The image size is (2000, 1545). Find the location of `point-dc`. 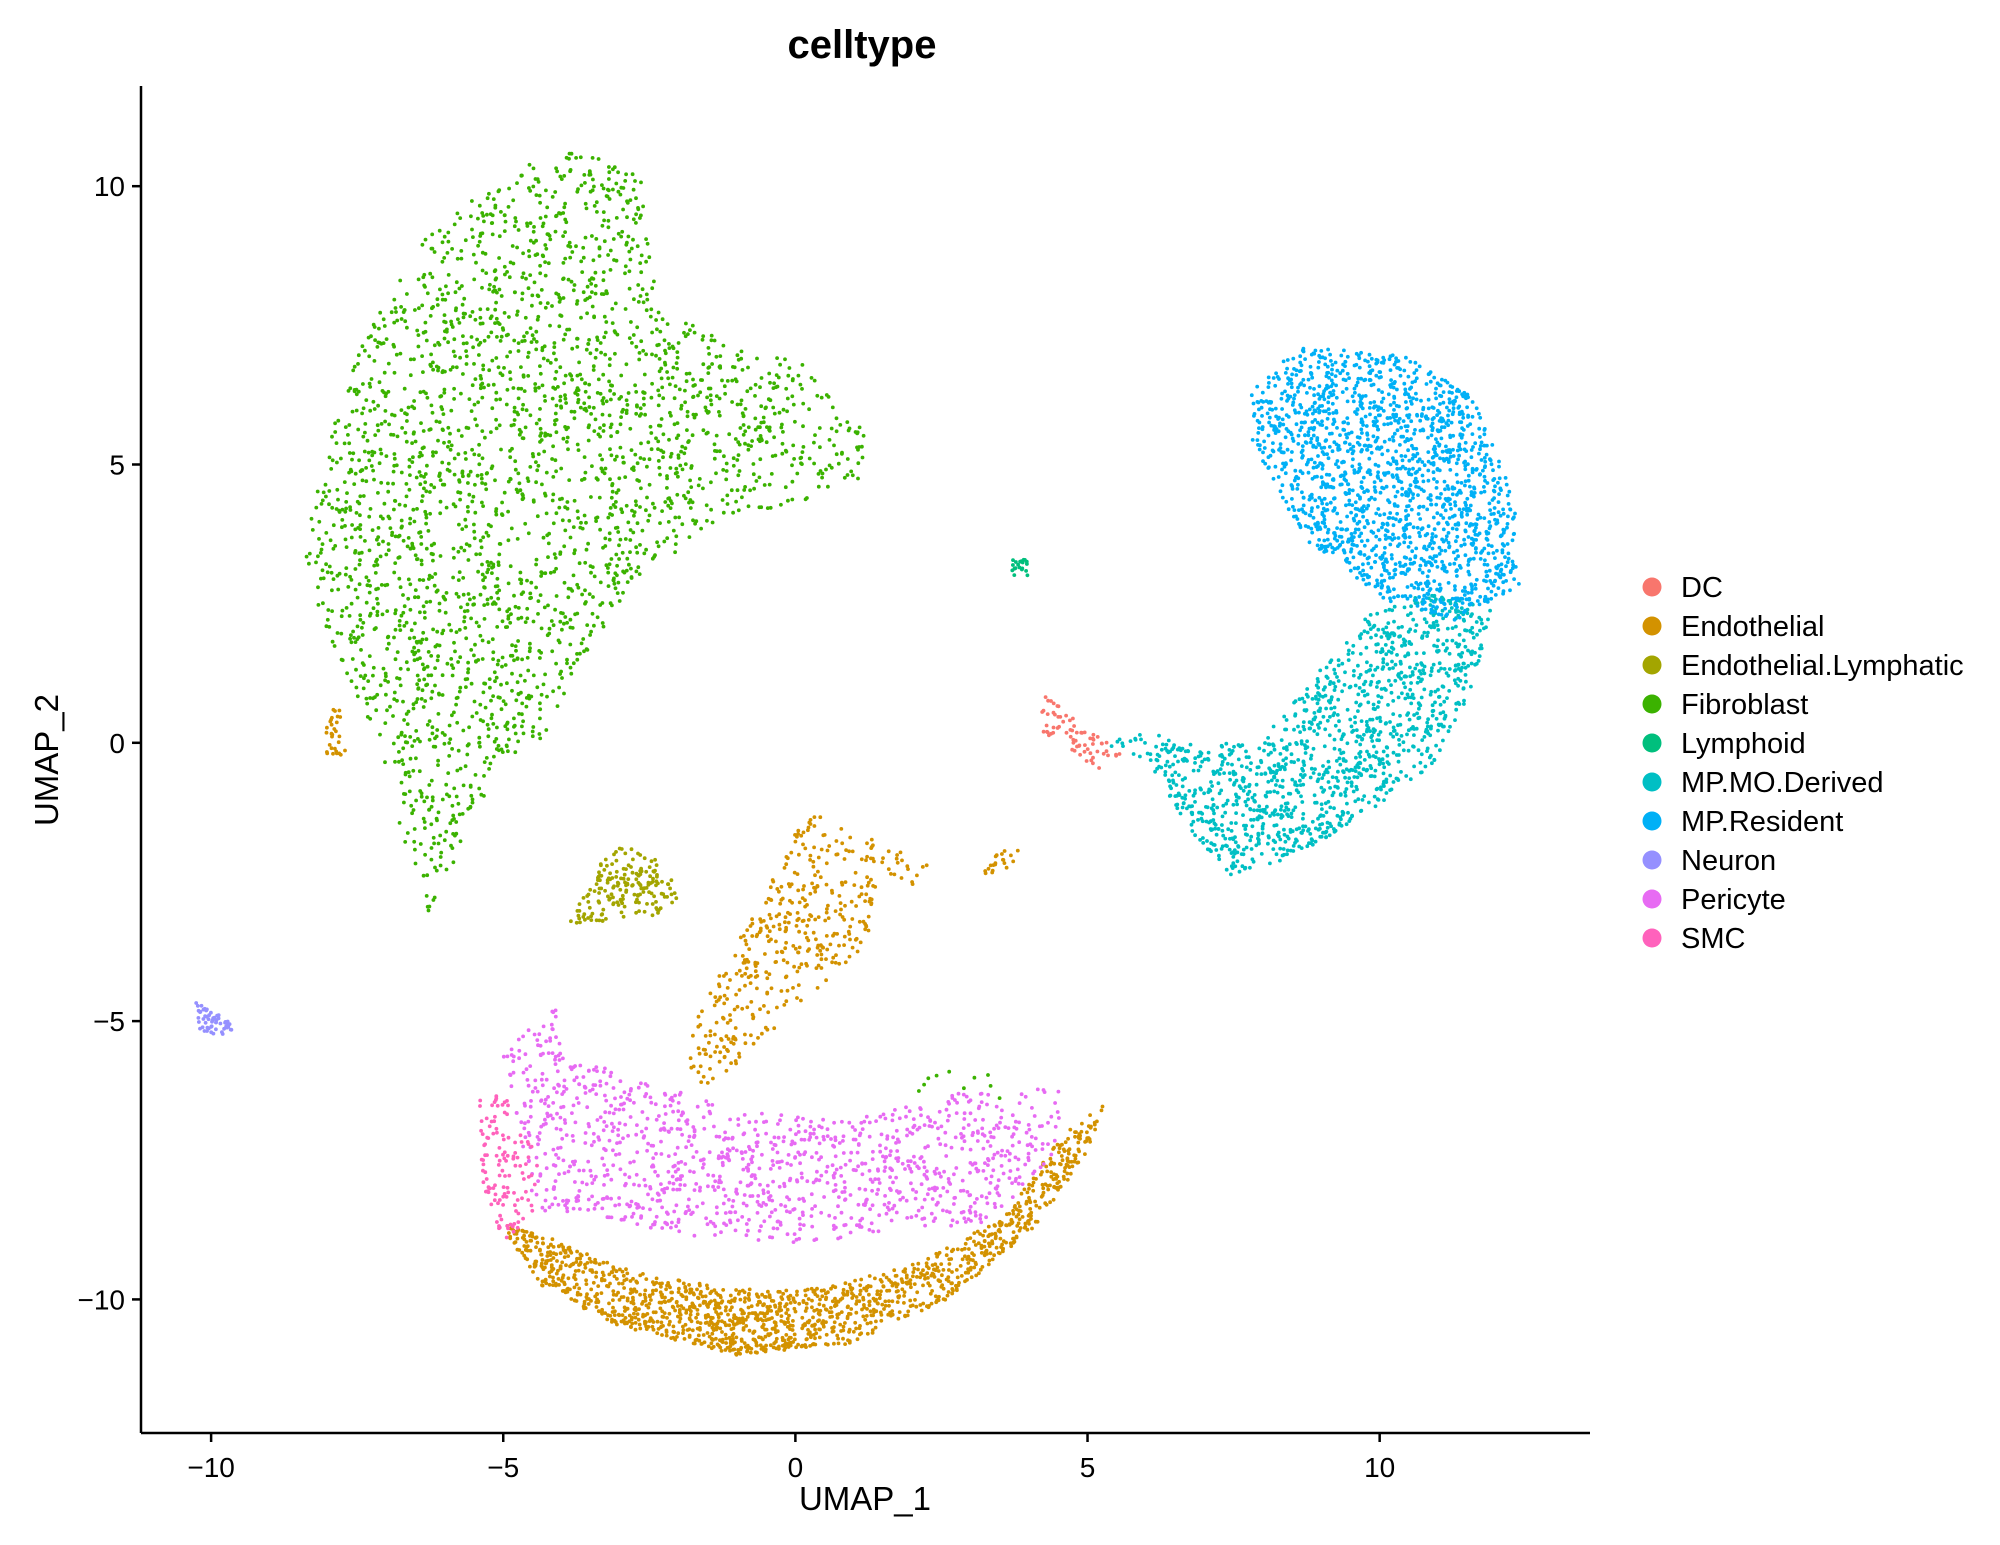

point-dc is located at coordinates (1084, 751).